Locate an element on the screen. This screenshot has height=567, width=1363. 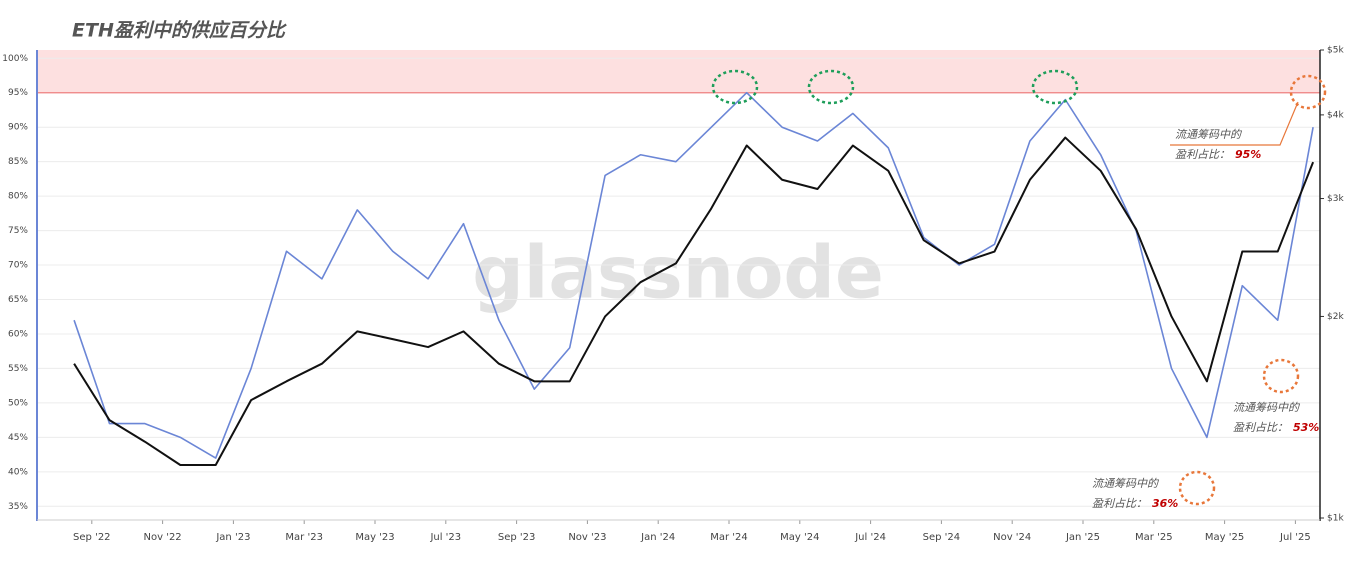
annotation-value: 95% is located at coordinates (1248, 154).